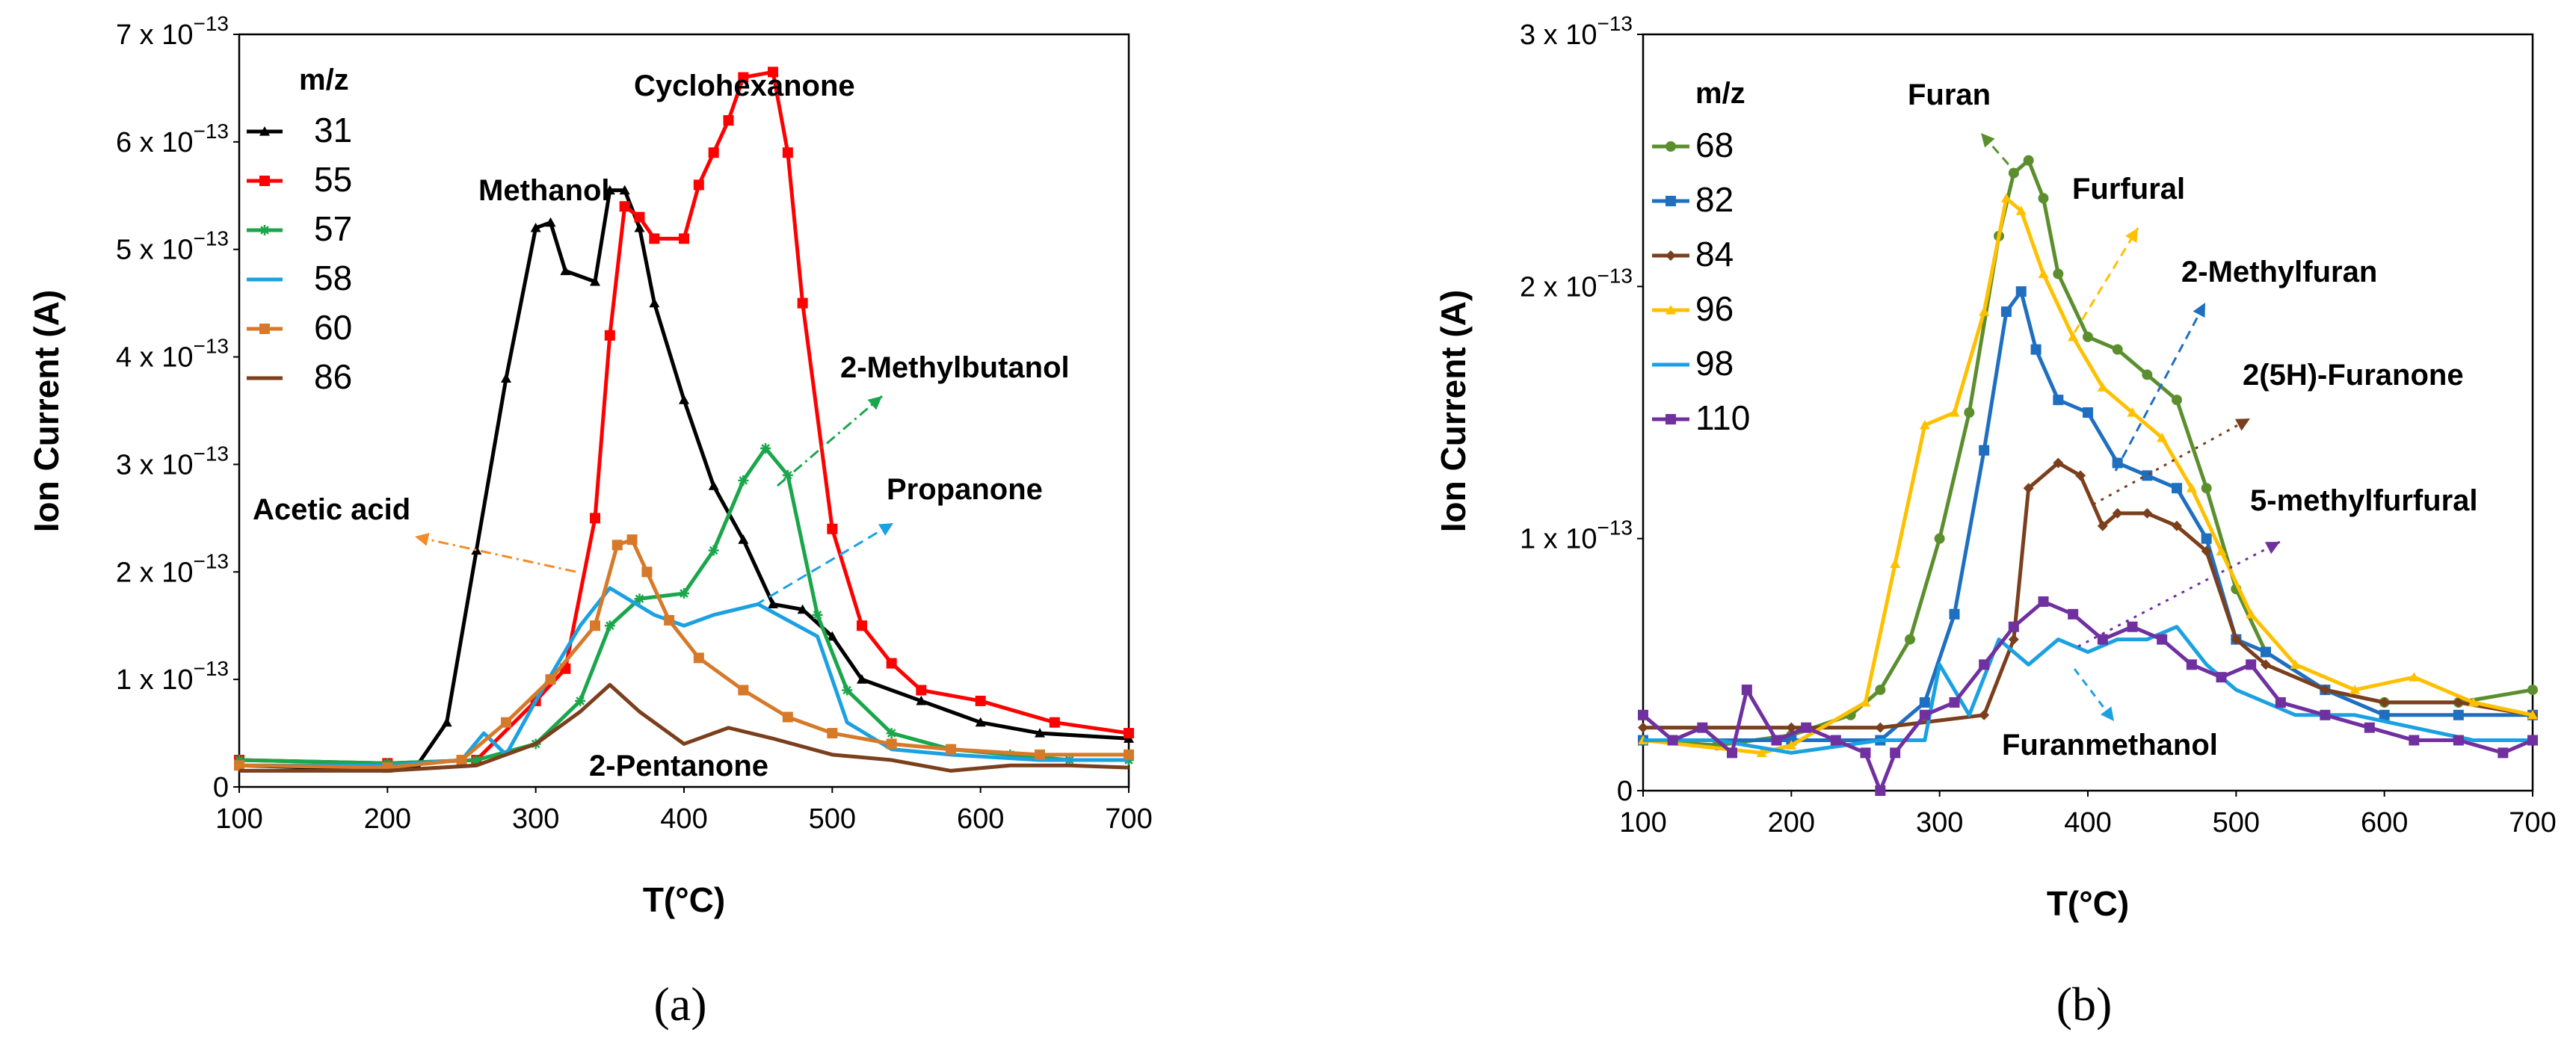 This screenshot has height=1047, width=2576. What do you see at coordinates (2106, 280) in the screenshot?
I see `arrow-furfural` at bounding box center [2106, 280].